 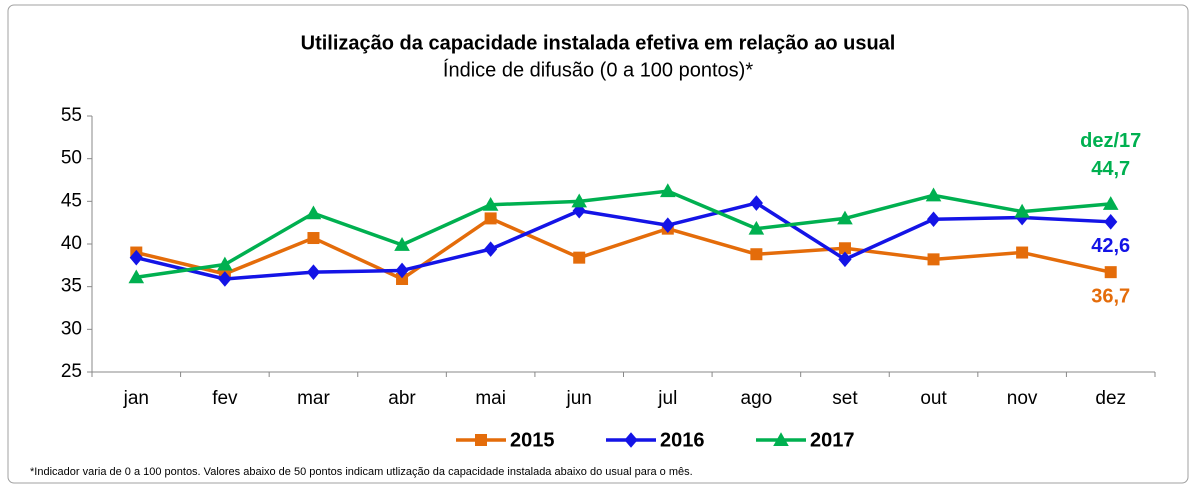 I want to click on y-tick-label: 25, so click(x=71, y=371).